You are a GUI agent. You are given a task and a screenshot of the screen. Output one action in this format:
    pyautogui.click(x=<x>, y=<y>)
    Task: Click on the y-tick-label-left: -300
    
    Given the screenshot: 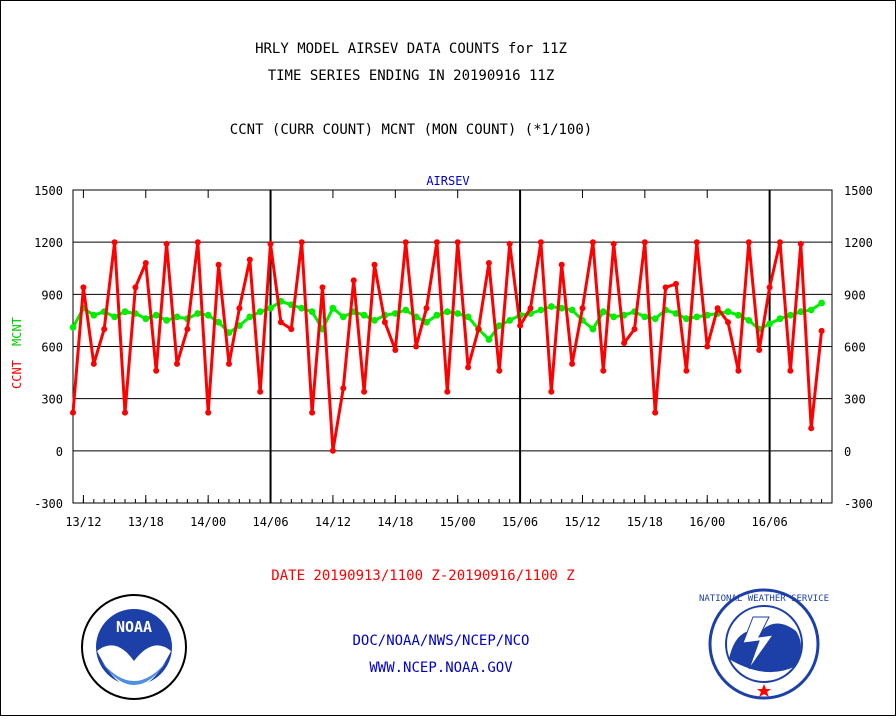 What is the action you would take?
    pyautogui.click(x=48, y=504)
    